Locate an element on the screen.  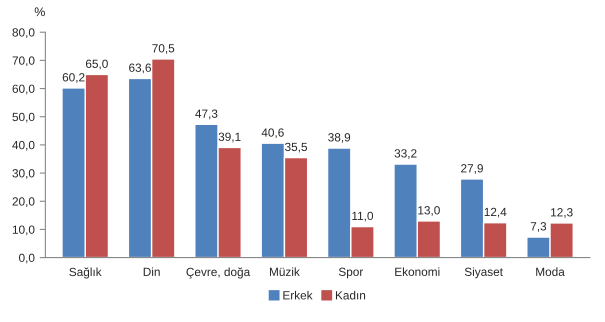
x-tick-label: Sağlık is located at coordinates (85, 272).